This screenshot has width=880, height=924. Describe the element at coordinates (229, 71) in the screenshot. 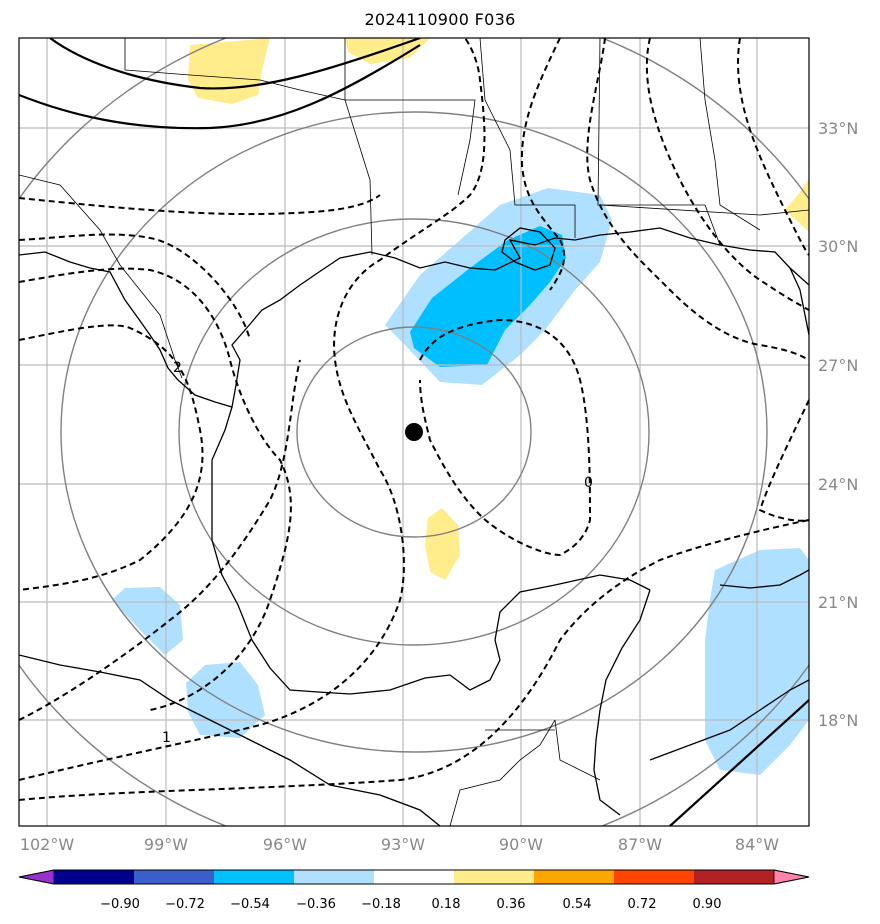

I see `positive-anomaly-north` at that location.